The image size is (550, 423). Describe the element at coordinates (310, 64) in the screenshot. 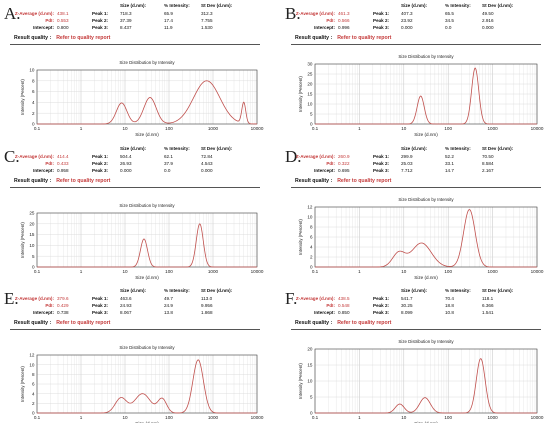

I see `y-tick-label: 30` at that location.